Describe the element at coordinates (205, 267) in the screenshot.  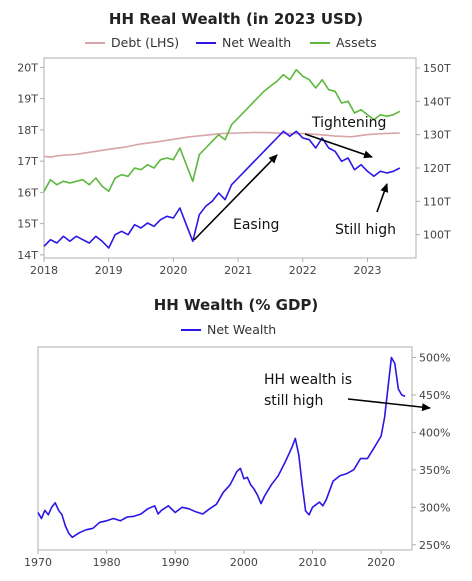
I see `chart1-x-axis: 2018 2019 2020 2021 2022 2023` at that location.